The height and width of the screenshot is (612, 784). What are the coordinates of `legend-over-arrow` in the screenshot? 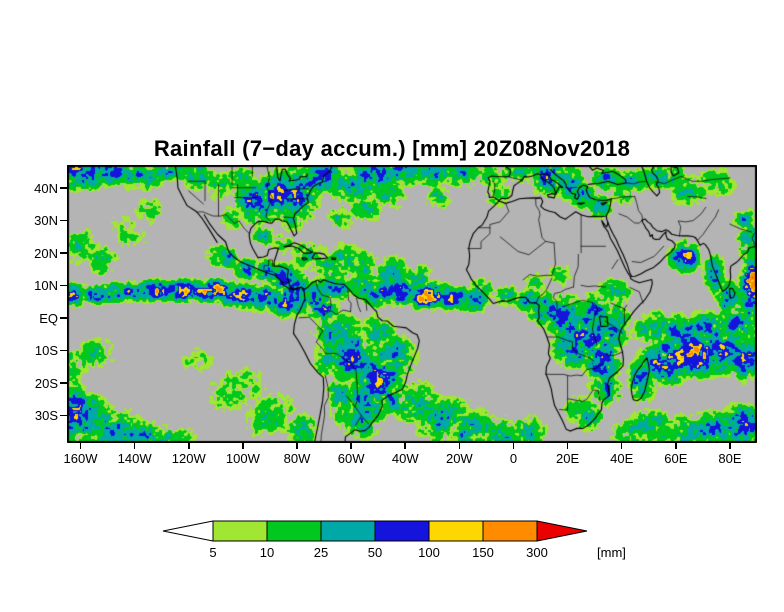 It's located at (562, 531).